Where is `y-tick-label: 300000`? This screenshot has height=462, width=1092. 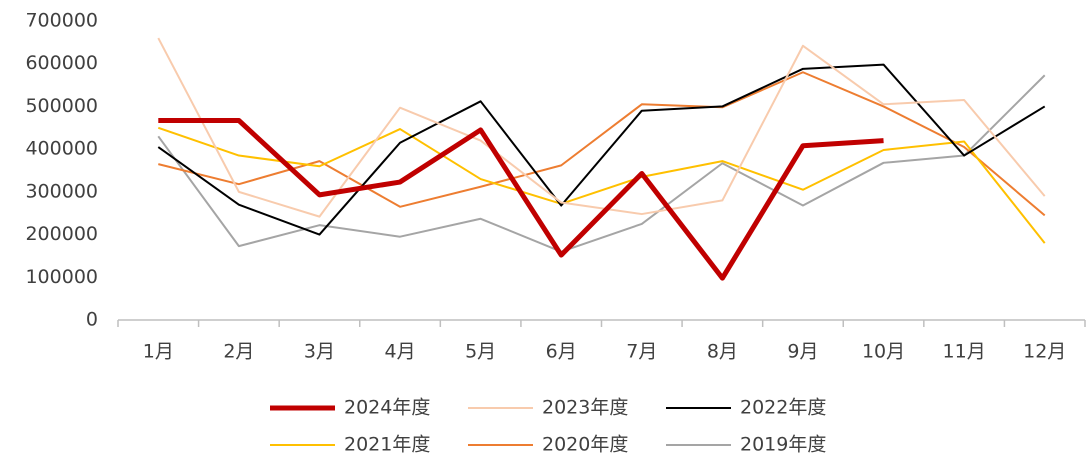 y-tick-label: 300000 is located at coordinates (61, 191).